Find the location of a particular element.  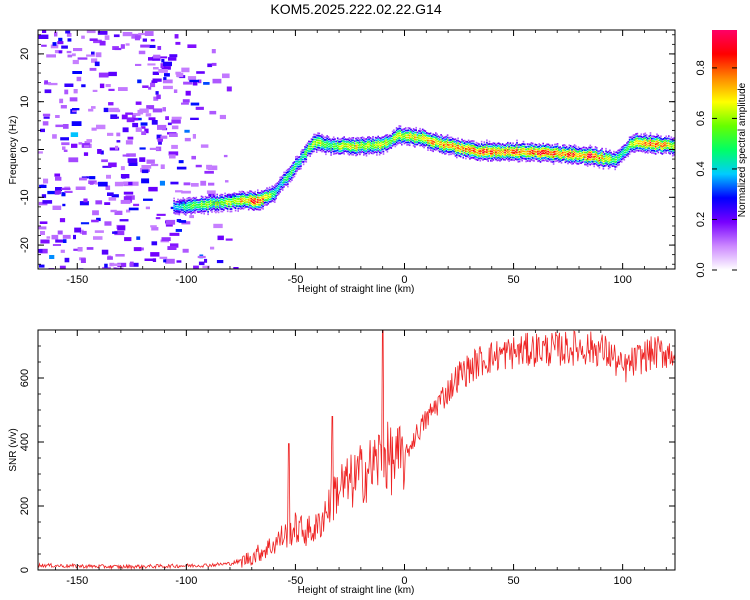

x-tick-label: -150 is located at coordinates (77, 581).